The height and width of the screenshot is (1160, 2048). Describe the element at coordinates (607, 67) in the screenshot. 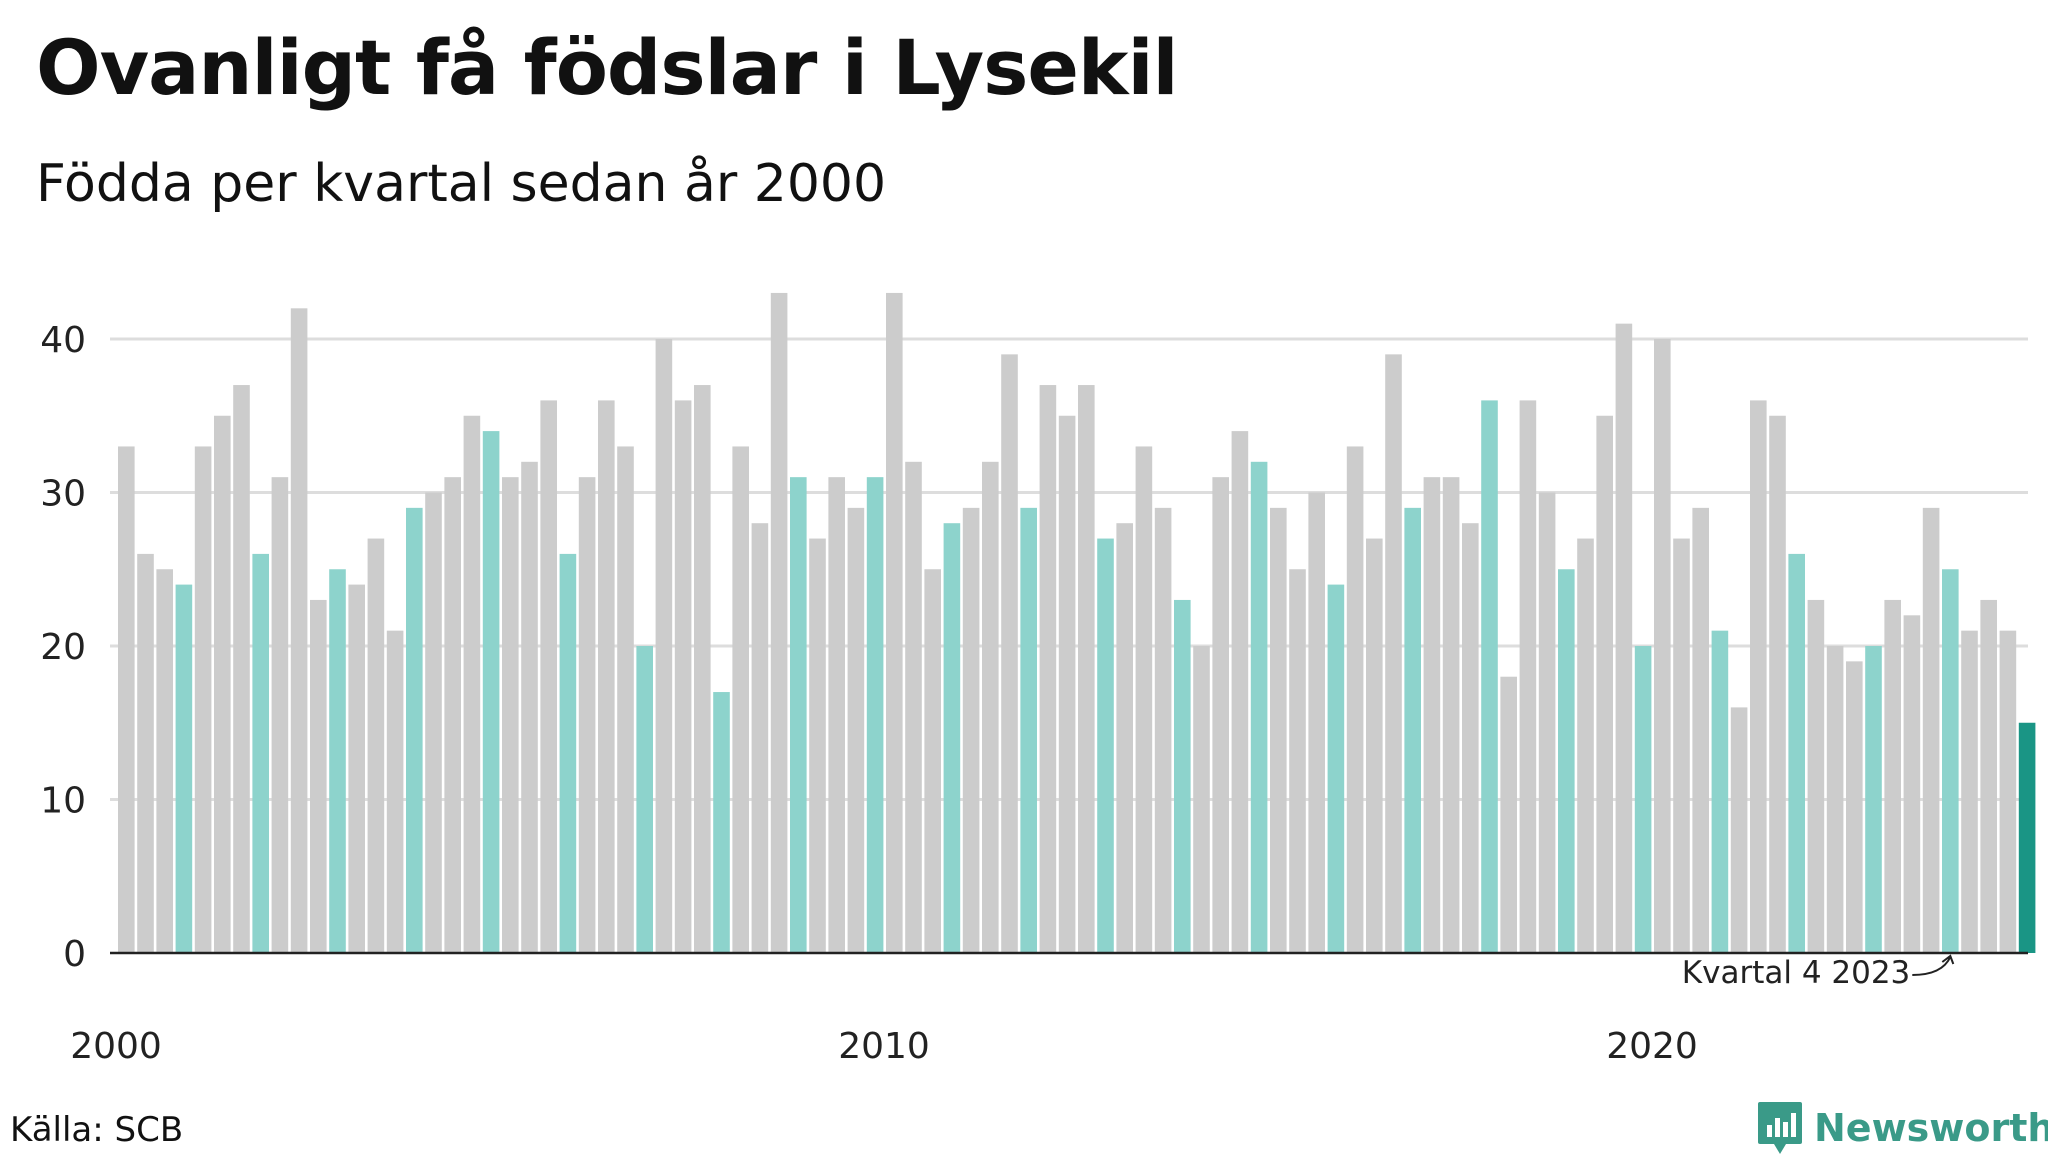

I see `chart-title: Ovanligt få födslar i Lysekil` at that location.